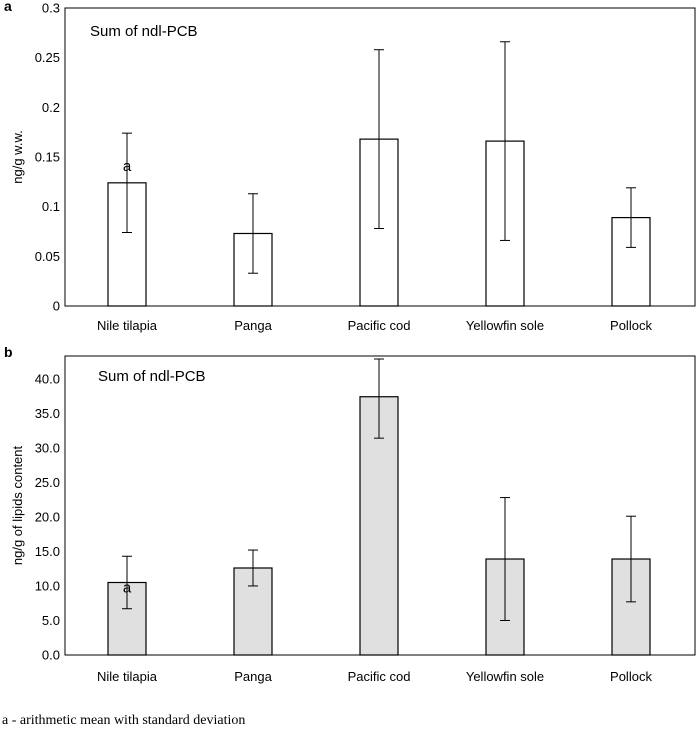  I want to click on y-tick-label: 15.0, so click(47, 551).